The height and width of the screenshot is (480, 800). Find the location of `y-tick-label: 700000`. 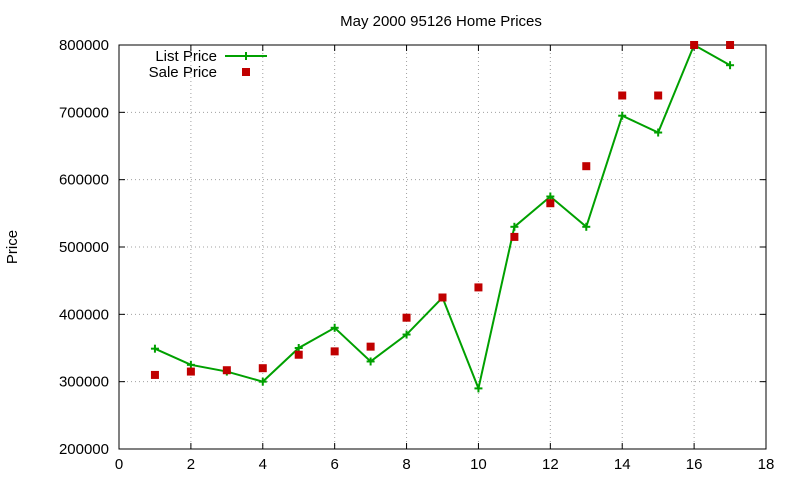

y-tick-label: 700000 is located at coordinates (84, 112).